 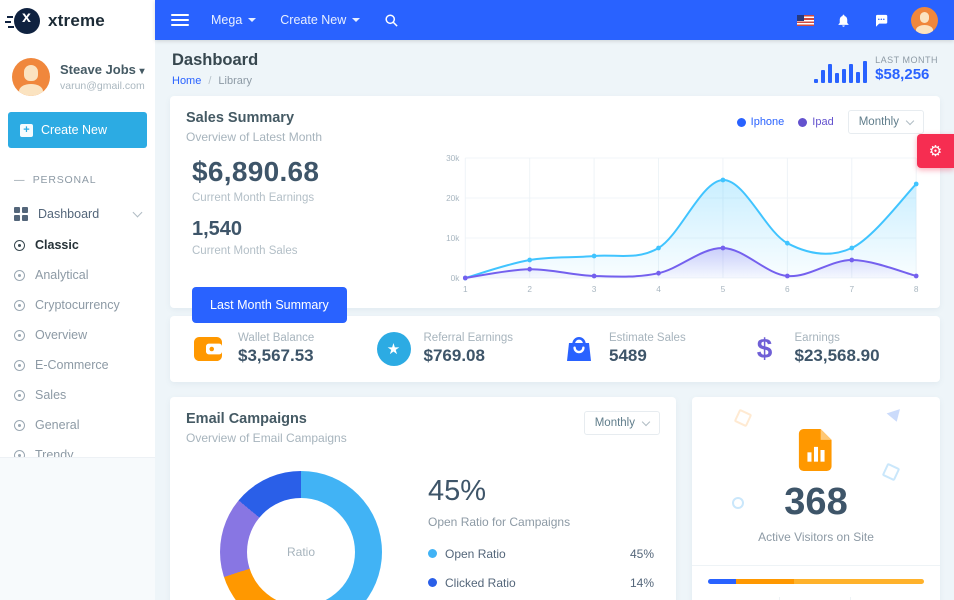 What do you see at coordinates (77, 245) in the screenshot?
I see `sidebar-item-classic: Classic` at bounding box center [77, 245].